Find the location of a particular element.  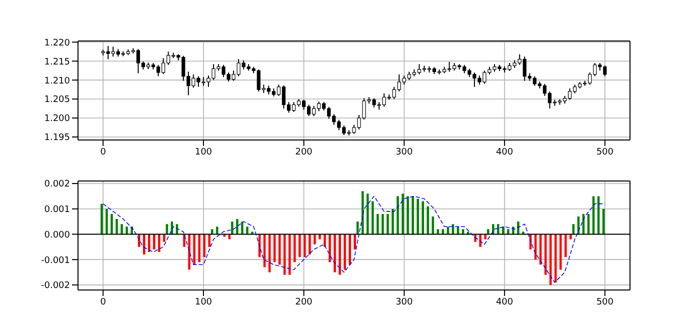

y-tick-label: 0.002 is located at coordinates (57, 185).